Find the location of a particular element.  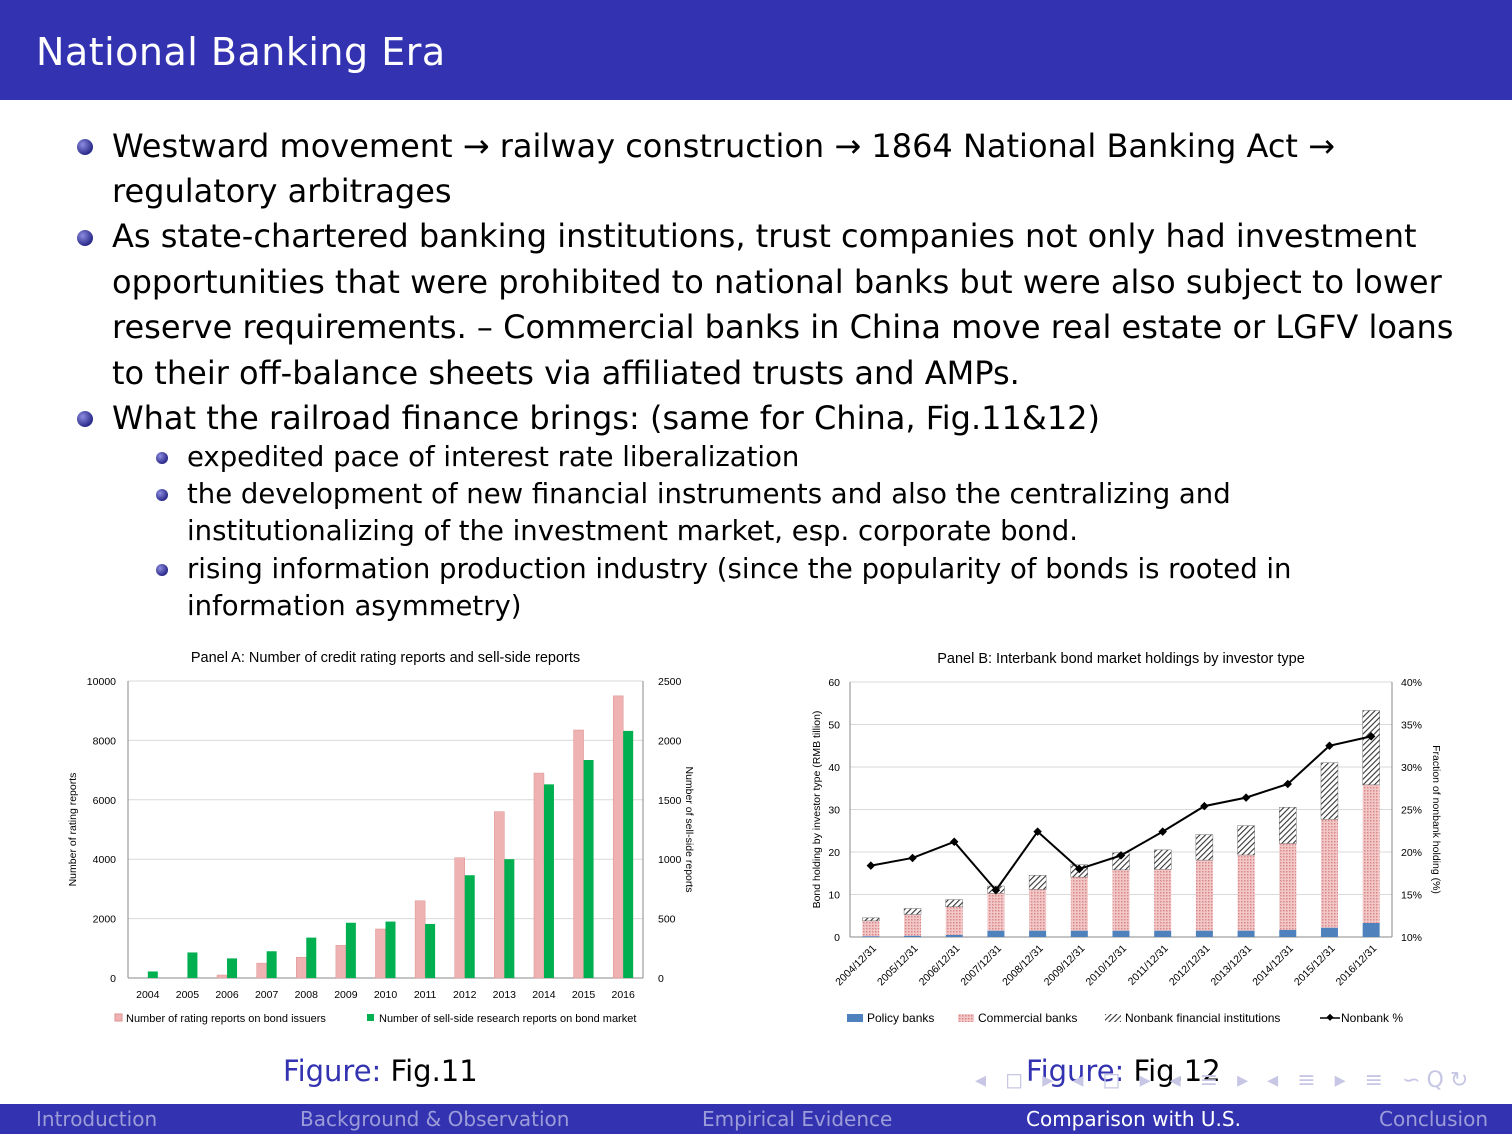

legend-swatch-sell-side is located at coordinates (370, 1017).